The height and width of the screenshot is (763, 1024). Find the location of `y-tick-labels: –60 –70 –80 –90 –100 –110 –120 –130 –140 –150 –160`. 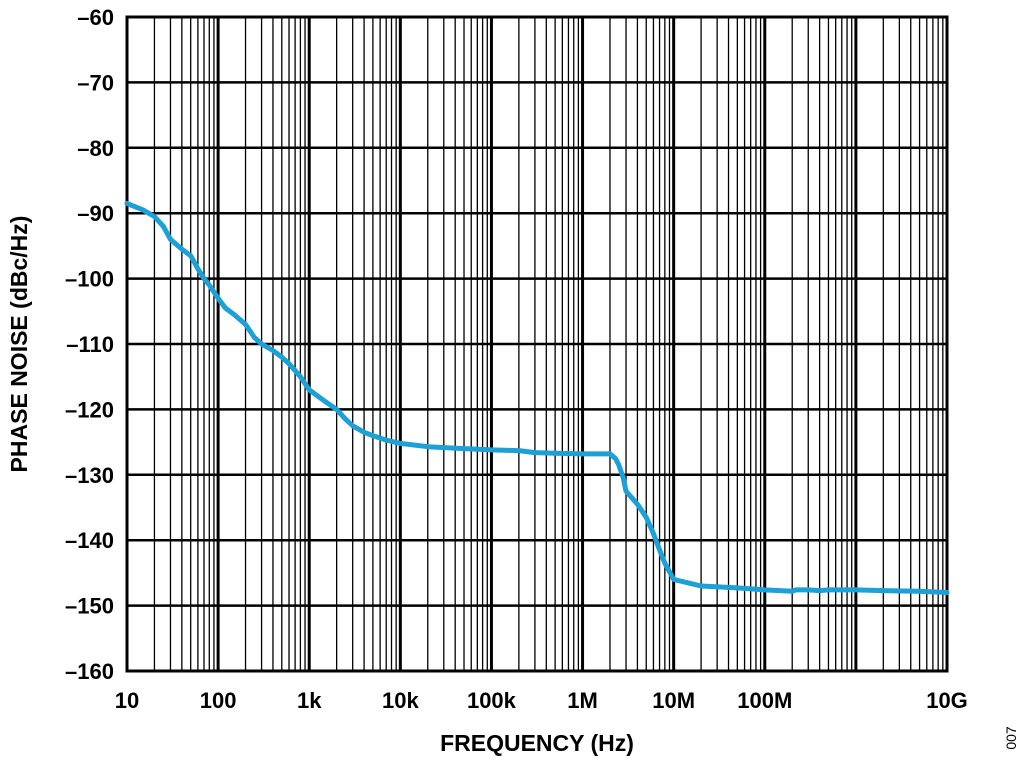

y-tick-labels: –60 –70 –80 –90 –100 –110 –120 –130 –140 –150 –160 is located at coordinates (89, 344).